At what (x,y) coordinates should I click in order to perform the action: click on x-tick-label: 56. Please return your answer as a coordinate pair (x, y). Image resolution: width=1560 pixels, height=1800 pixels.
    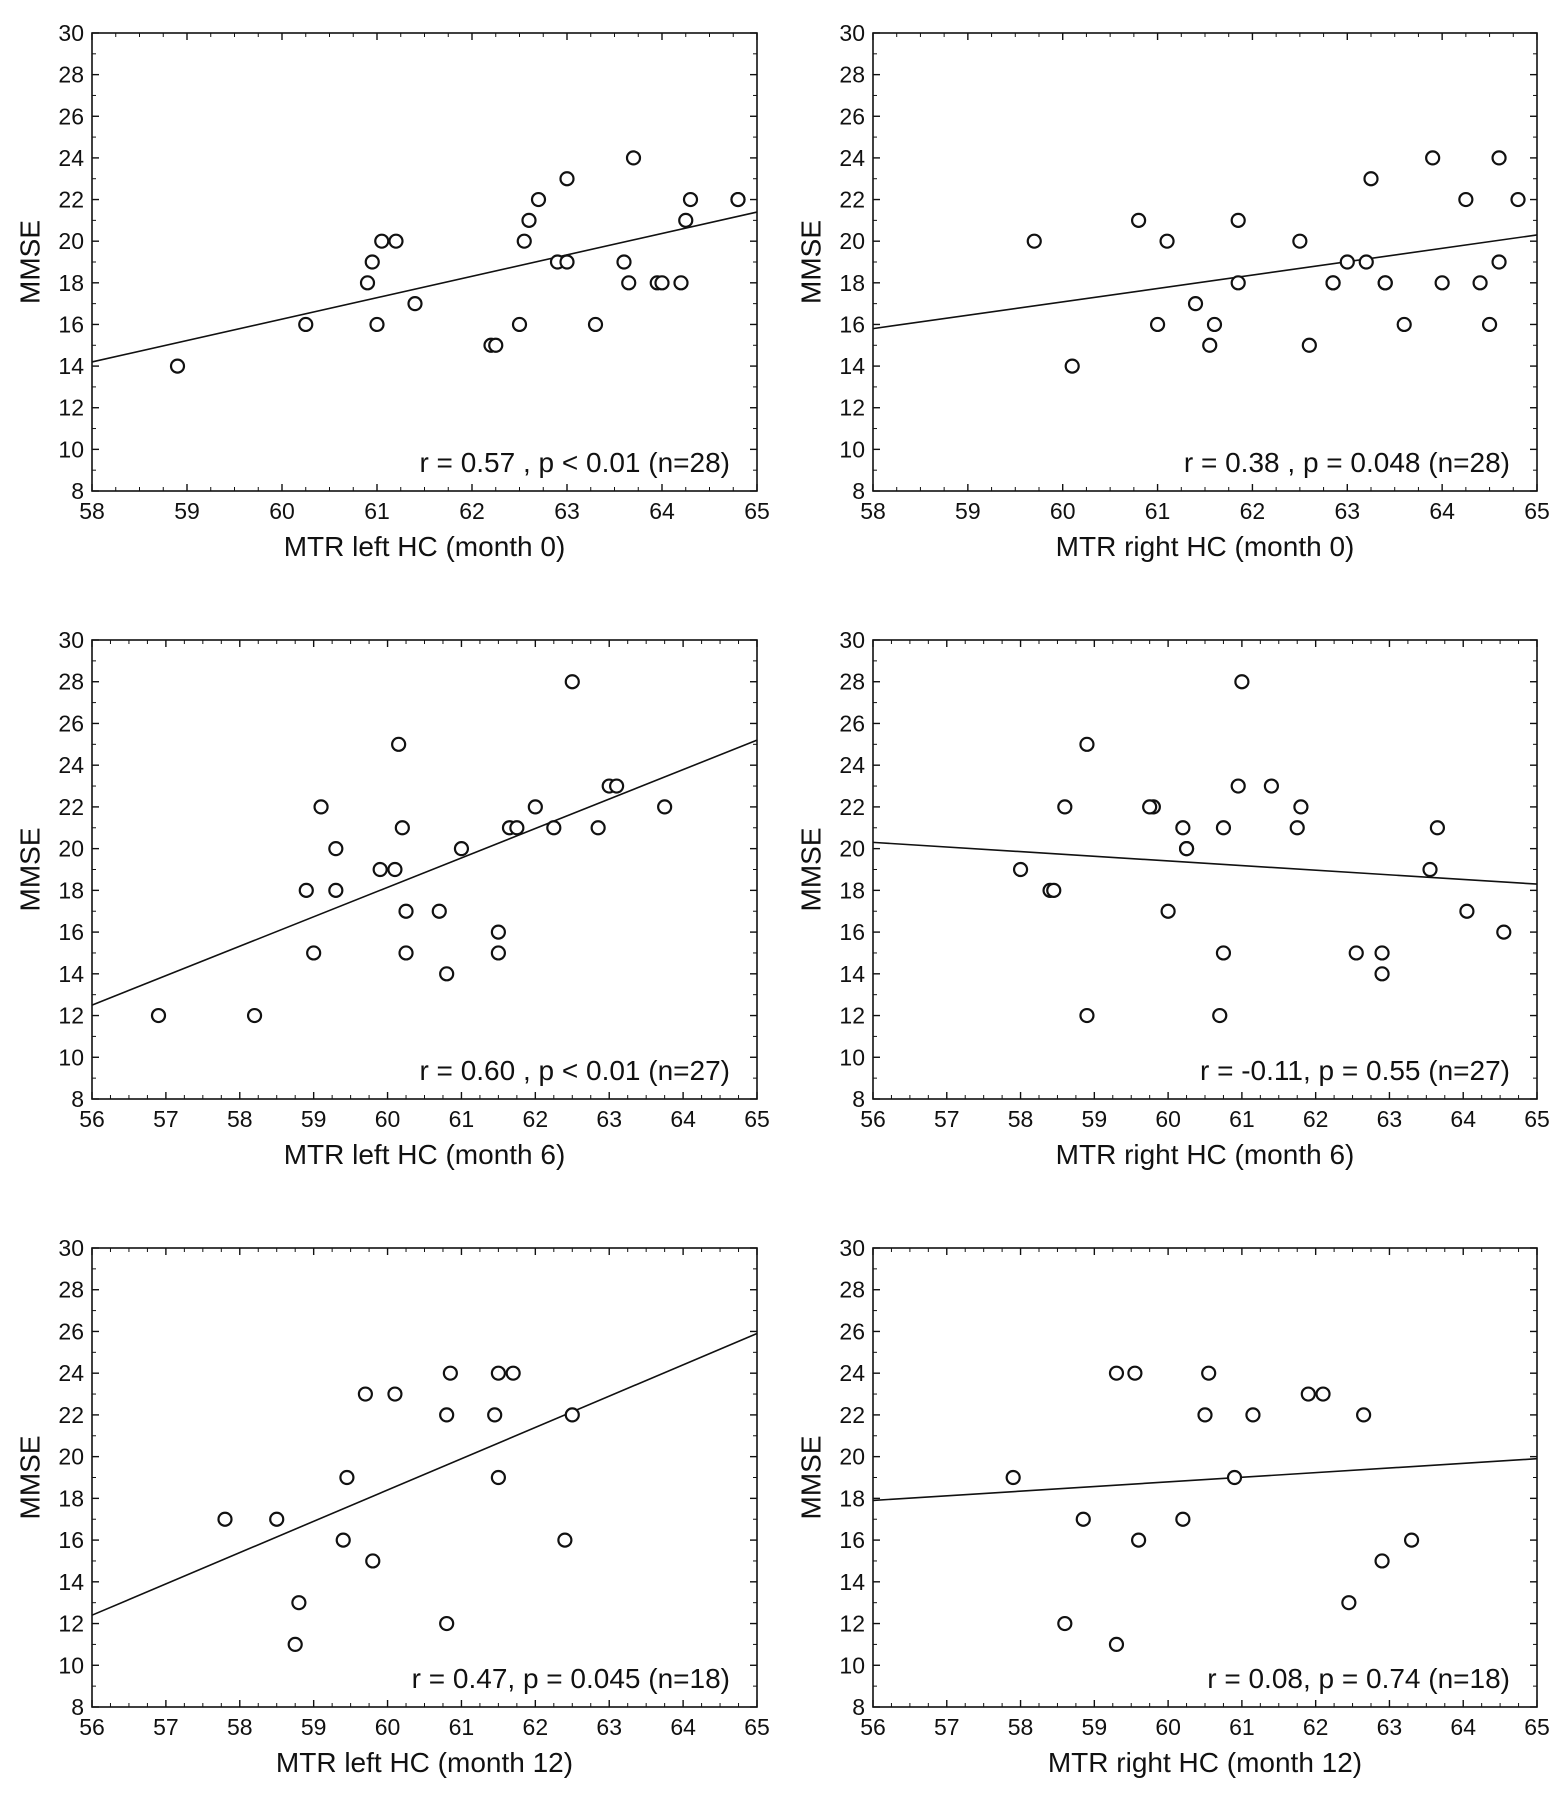
    Looking at the image, I should click on (873, 1727).